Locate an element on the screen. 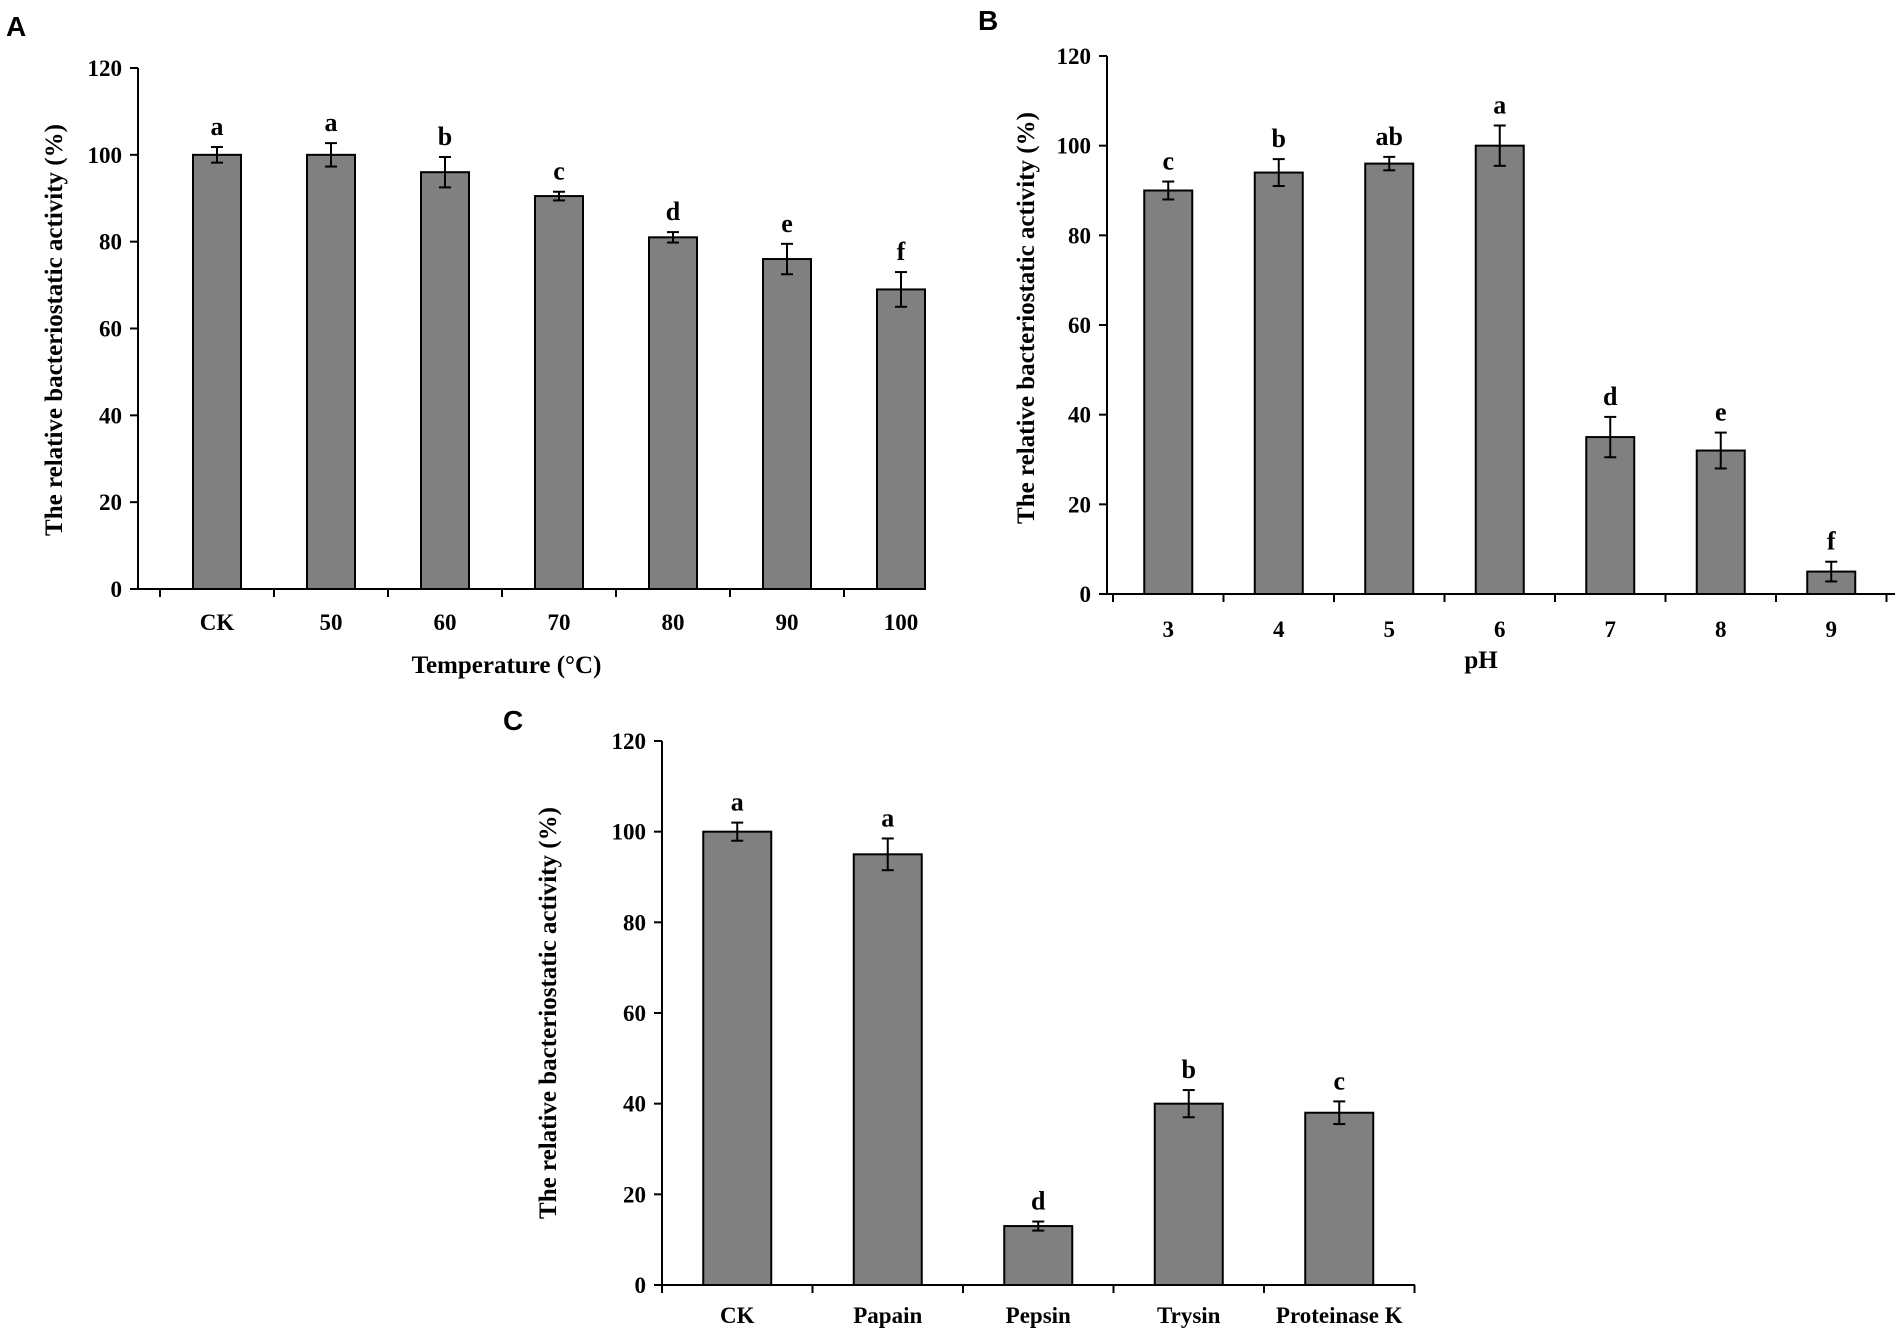  panel-a-significance-label: c is located at coordinates (559, 171).